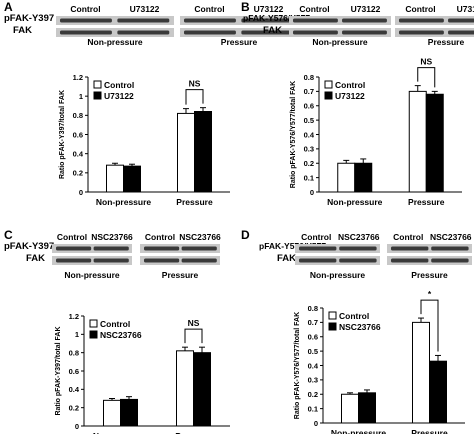  What do you see at coordinates (430, 294) in the screenshot?
I see `significance-label: *` at bounding box center [430, 294].